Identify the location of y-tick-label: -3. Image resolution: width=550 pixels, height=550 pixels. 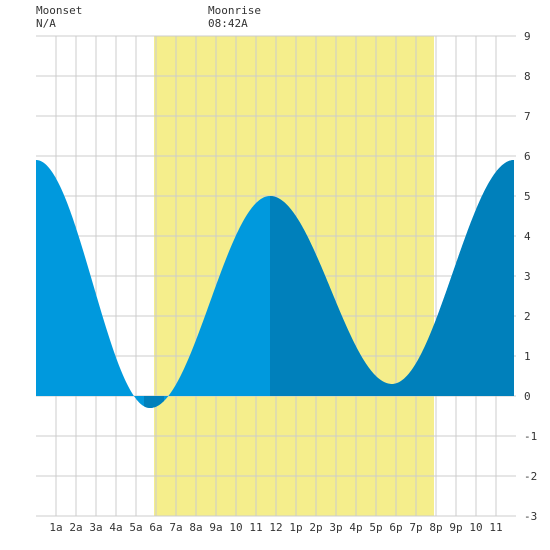
(530, 516).